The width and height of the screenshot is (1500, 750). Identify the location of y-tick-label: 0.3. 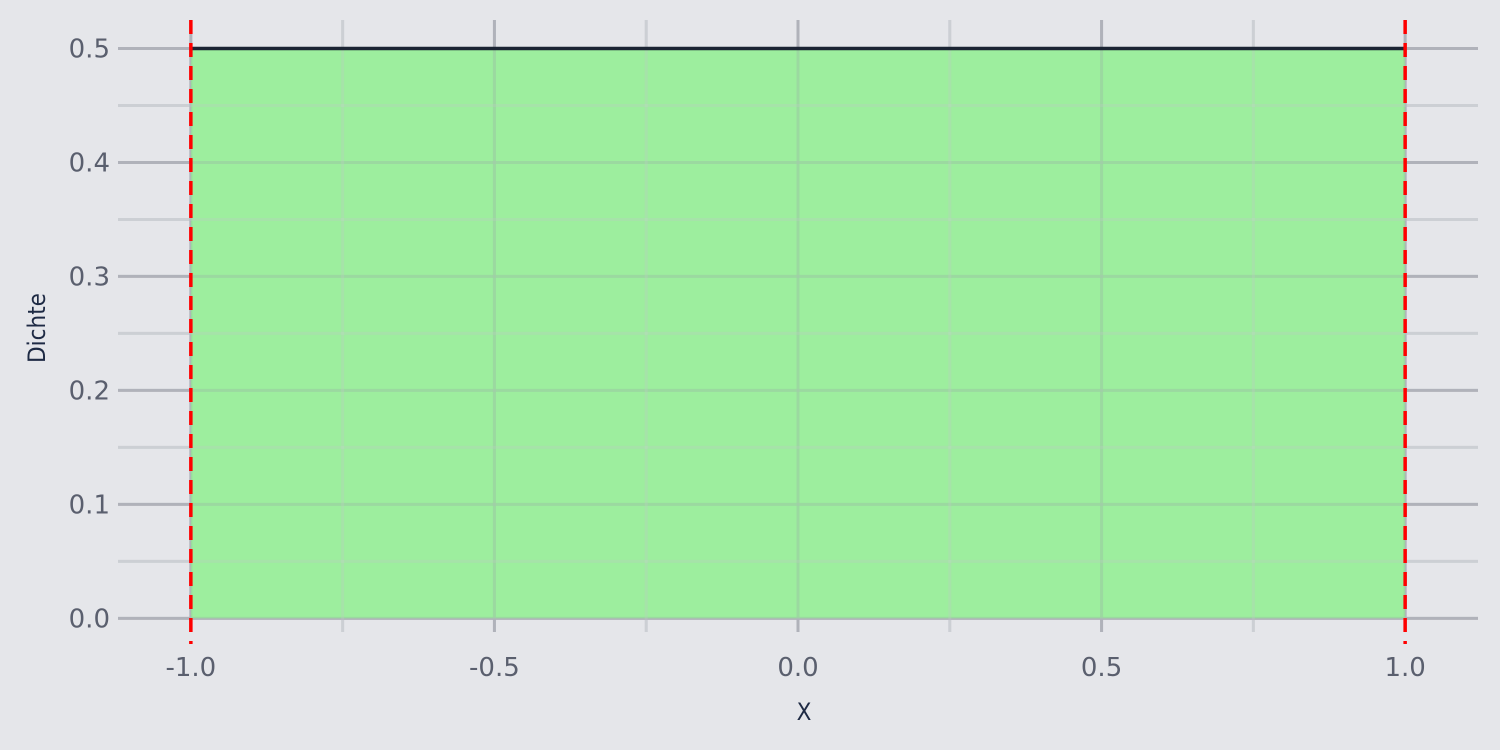
(89, 277).